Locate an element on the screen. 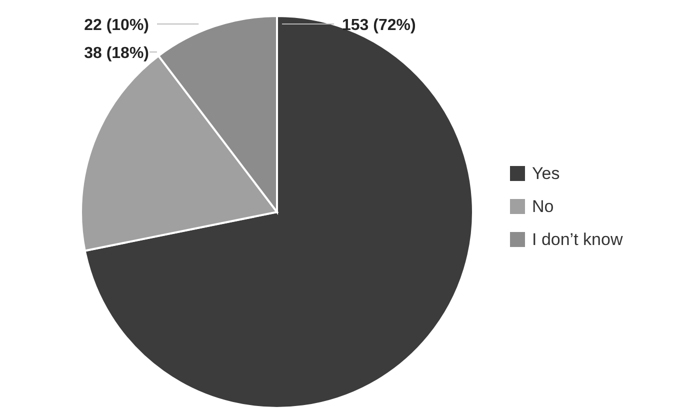  legend-label: Yes is located at coordinates (546, 173).